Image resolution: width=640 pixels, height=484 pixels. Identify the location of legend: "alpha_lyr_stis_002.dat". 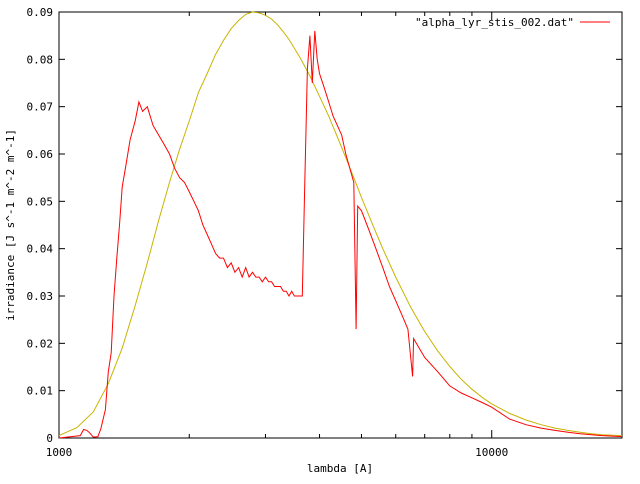
(512, 22).